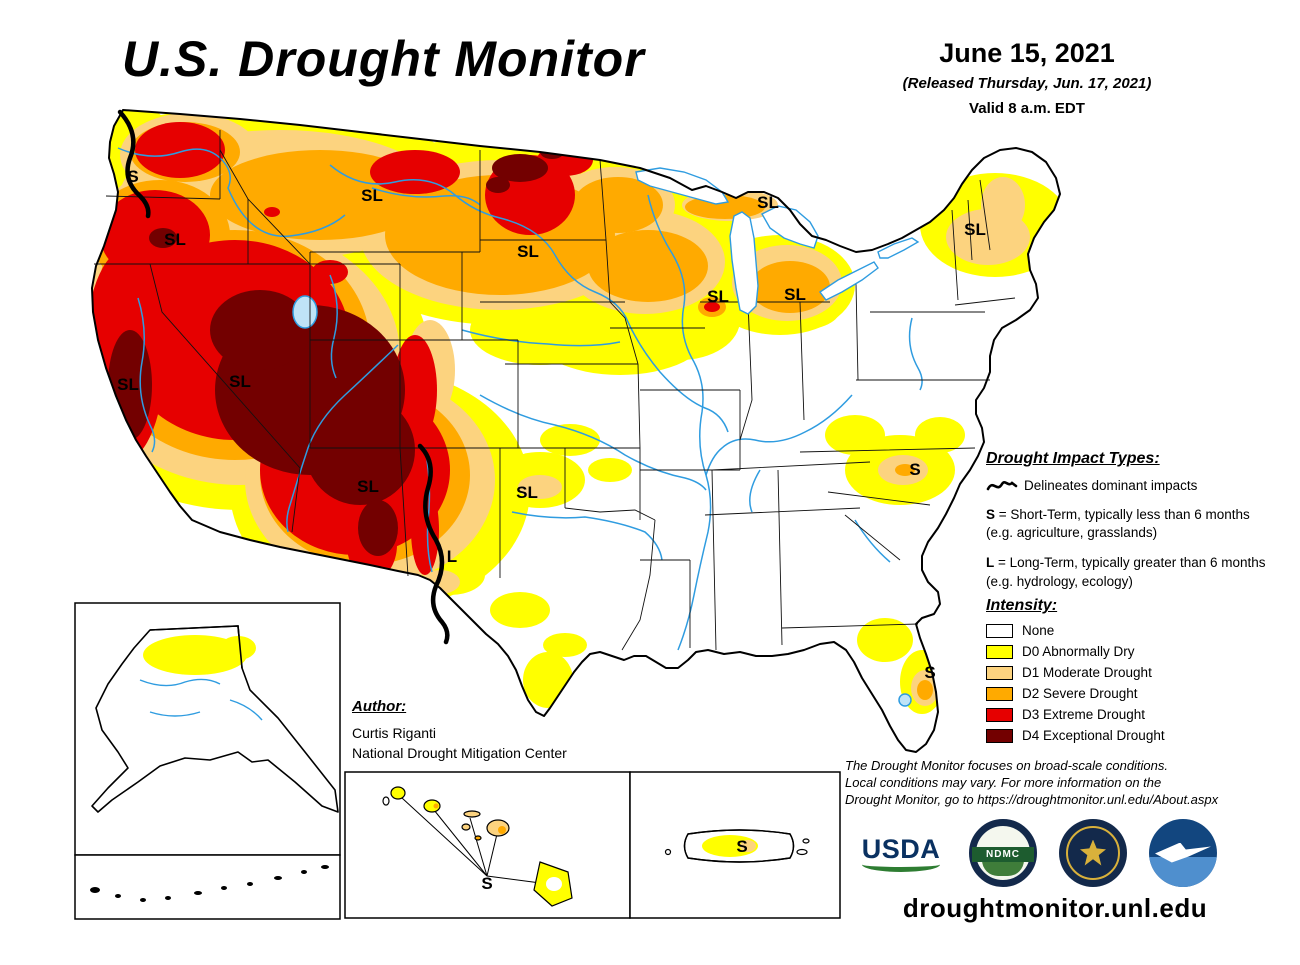 The width and height of the screenshot is (1300, 965). I want to click on long-term-key: L, so click(990, 563).